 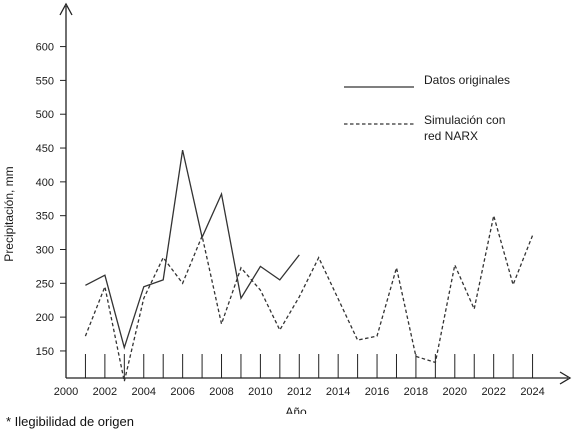 What do you see at coordinates (45, 352) in the screenshot?
I see `y-tick-label: 150` at bounding box center [45, 352].